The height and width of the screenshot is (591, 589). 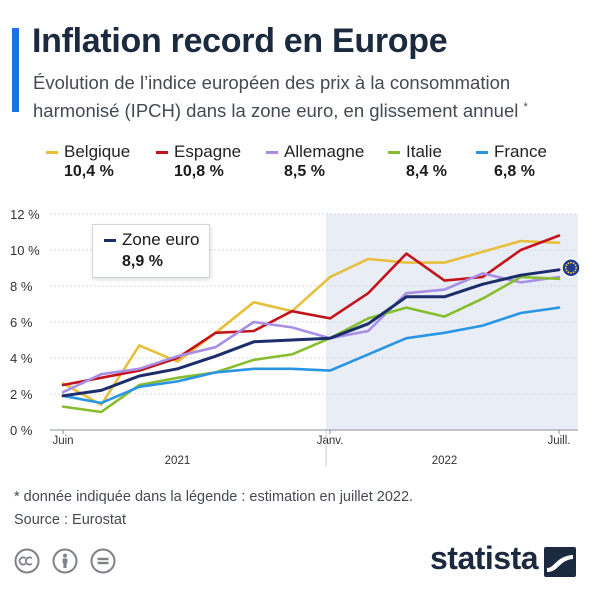 I want to click on legend-value-france: 6,8 %, so click(x=514, y=171).